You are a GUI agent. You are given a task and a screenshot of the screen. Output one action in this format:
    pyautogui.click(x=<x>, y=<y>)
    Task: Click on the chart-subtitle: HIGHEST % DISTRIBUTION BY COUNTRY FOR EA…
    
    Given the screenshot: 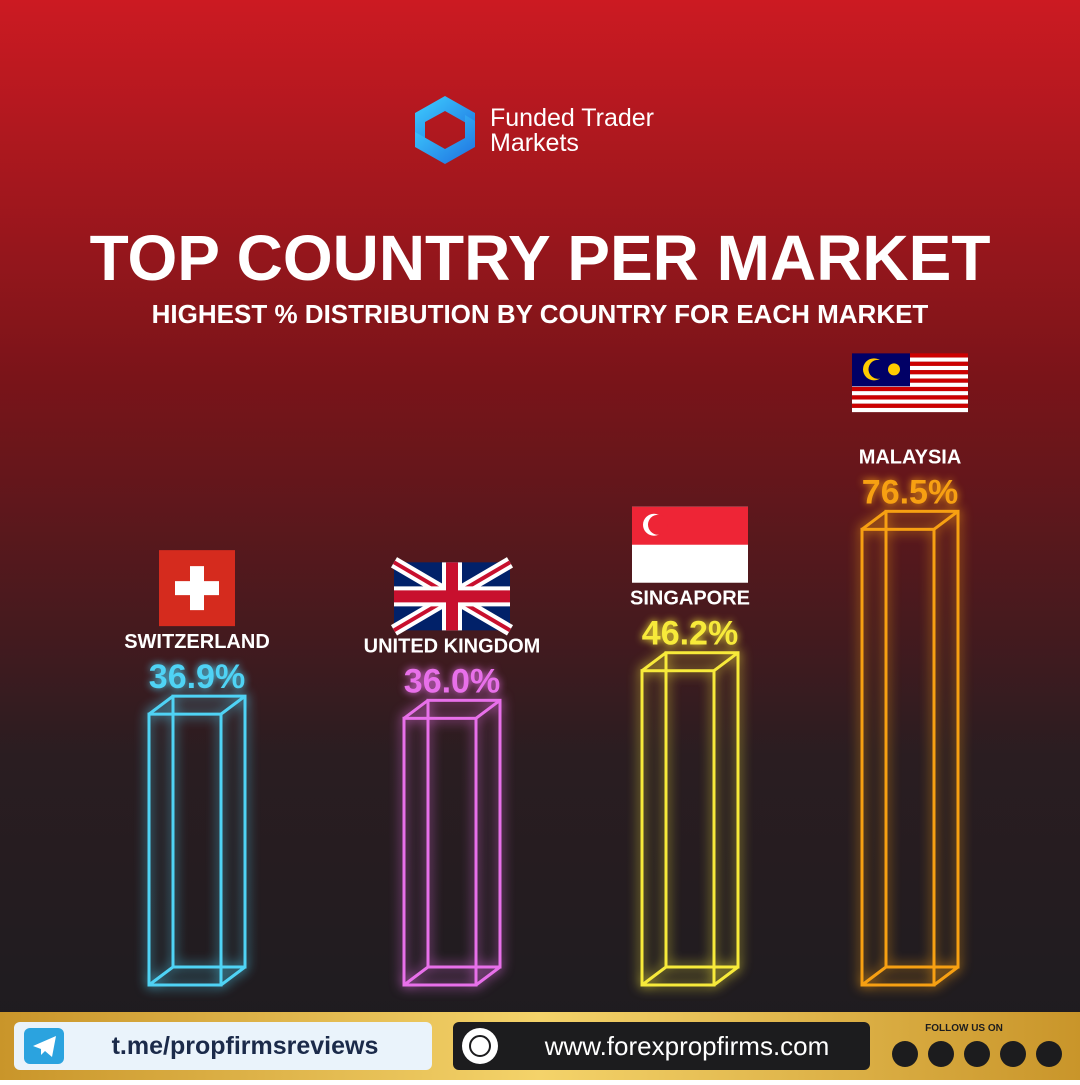 What is the action you would take?
    pyautogui.click(x=540, y=314)
    